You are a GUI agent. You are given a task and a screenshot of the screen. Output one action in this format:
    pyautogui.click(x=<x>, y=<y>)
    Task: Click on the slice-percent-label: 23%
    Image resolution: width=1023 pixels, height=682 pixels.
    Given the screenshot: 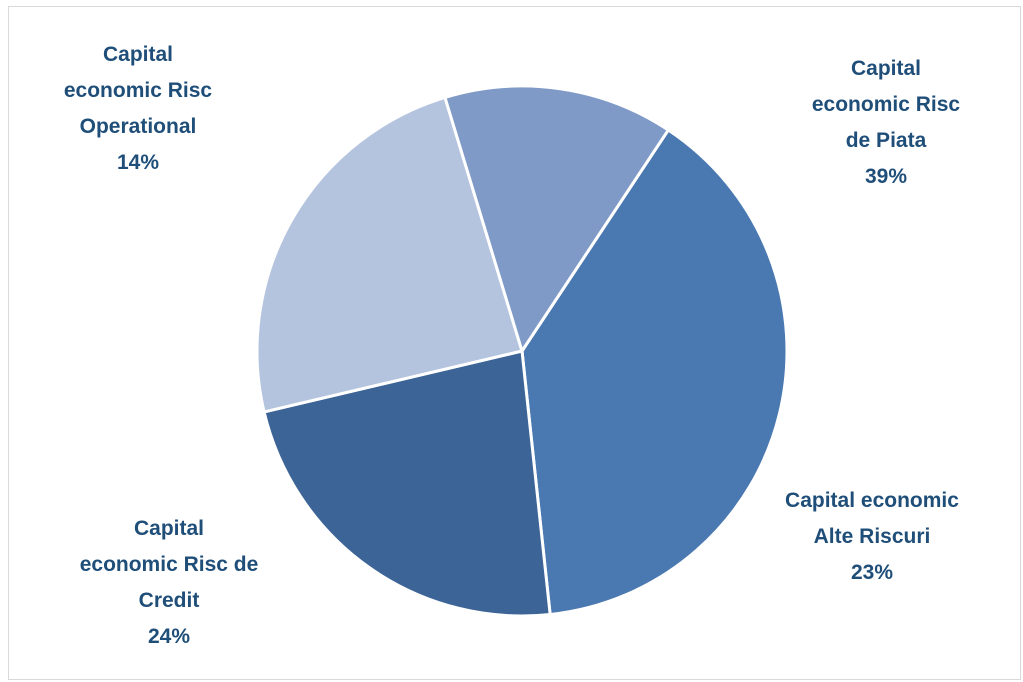 What is the action you would take?
    pyautogui.click(x=872, y=572)
    